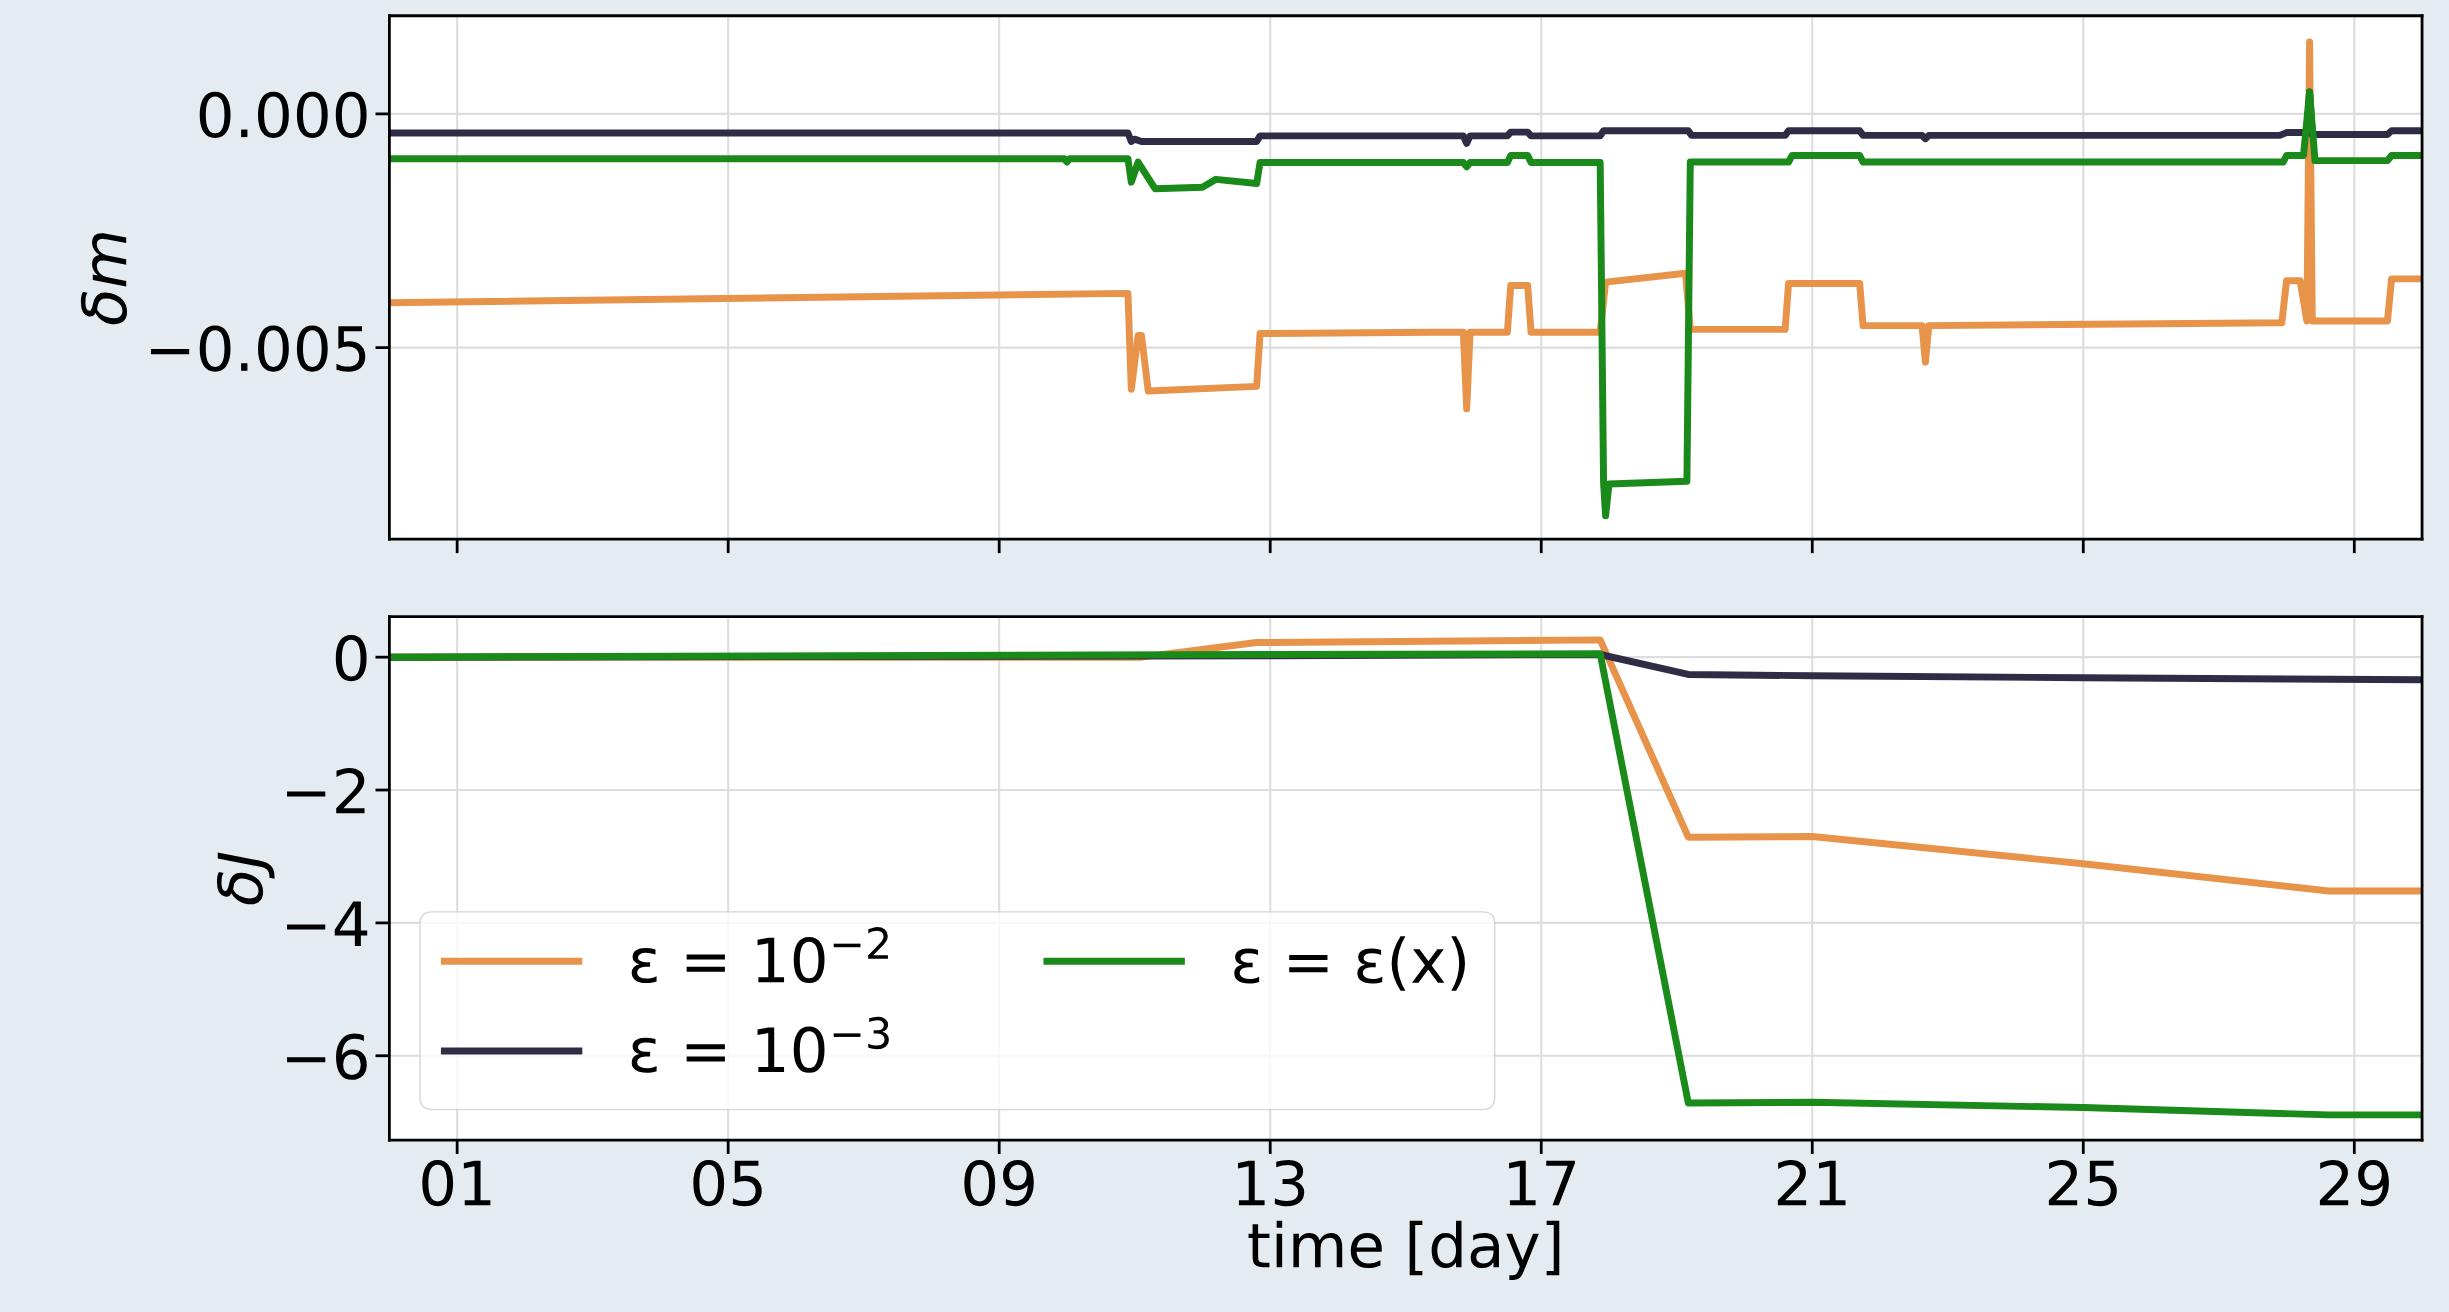  Describe the element at coordinates (258, 348) in the screenshot. I see `y-tick-label: −0.005` at that location.